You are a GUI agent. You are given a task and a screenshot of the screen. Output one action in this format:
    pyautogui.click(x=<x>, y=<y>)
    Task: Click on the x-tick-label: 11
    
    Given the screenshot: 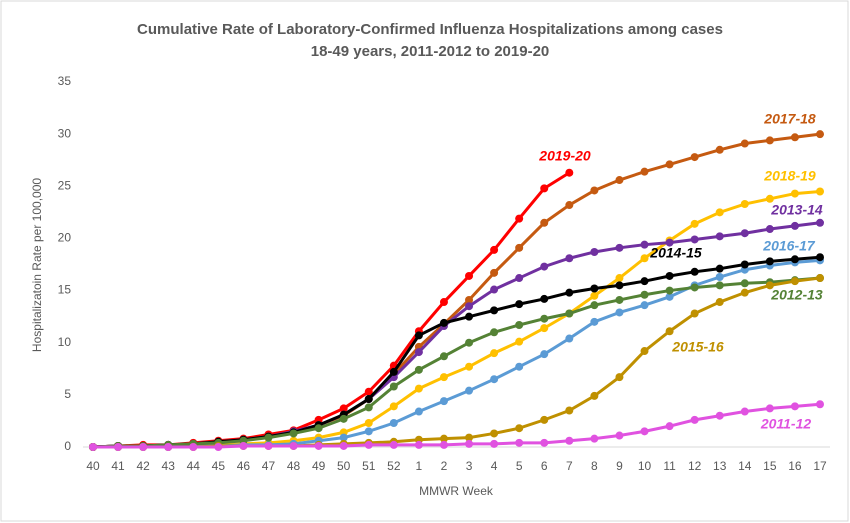 What is the action you would take?
    pyautogui.click(x=669, y=466)
    